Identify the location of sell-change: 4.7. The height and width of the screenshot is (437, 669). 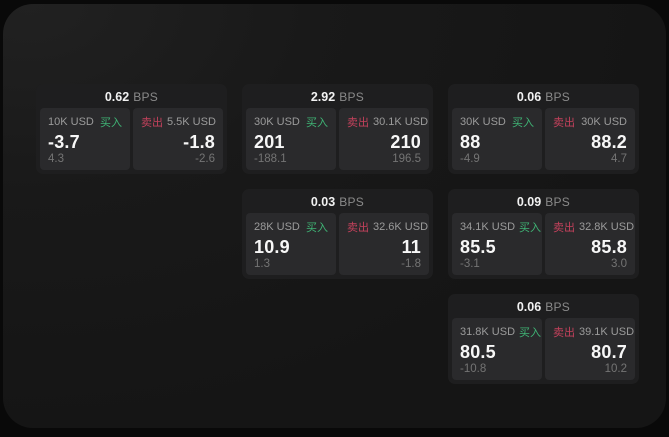
(619, 158).